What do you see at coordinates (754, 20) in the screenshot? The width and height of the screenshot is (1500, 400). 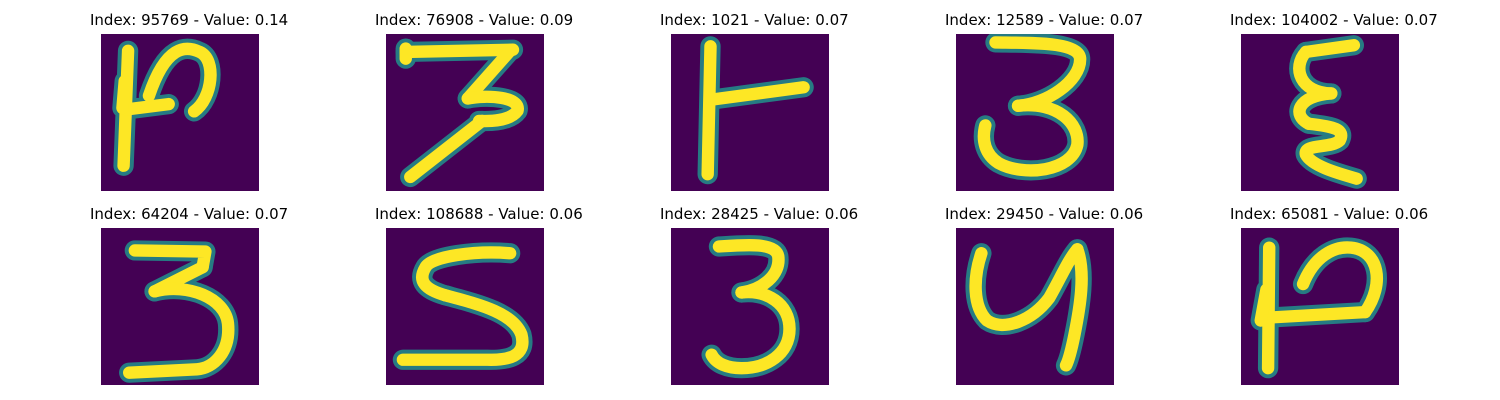 I see `panel-title: Index: 1021 - Value: 0.07` at bounding box center [754, 20].